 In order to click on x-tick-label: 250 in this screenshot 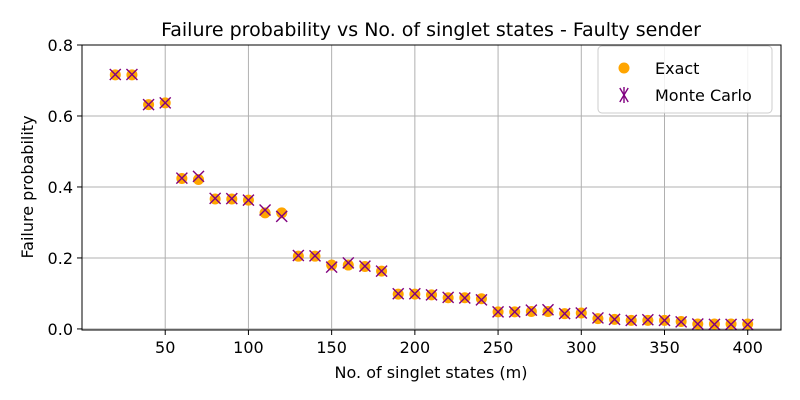, I will do `click(498, 347)`.